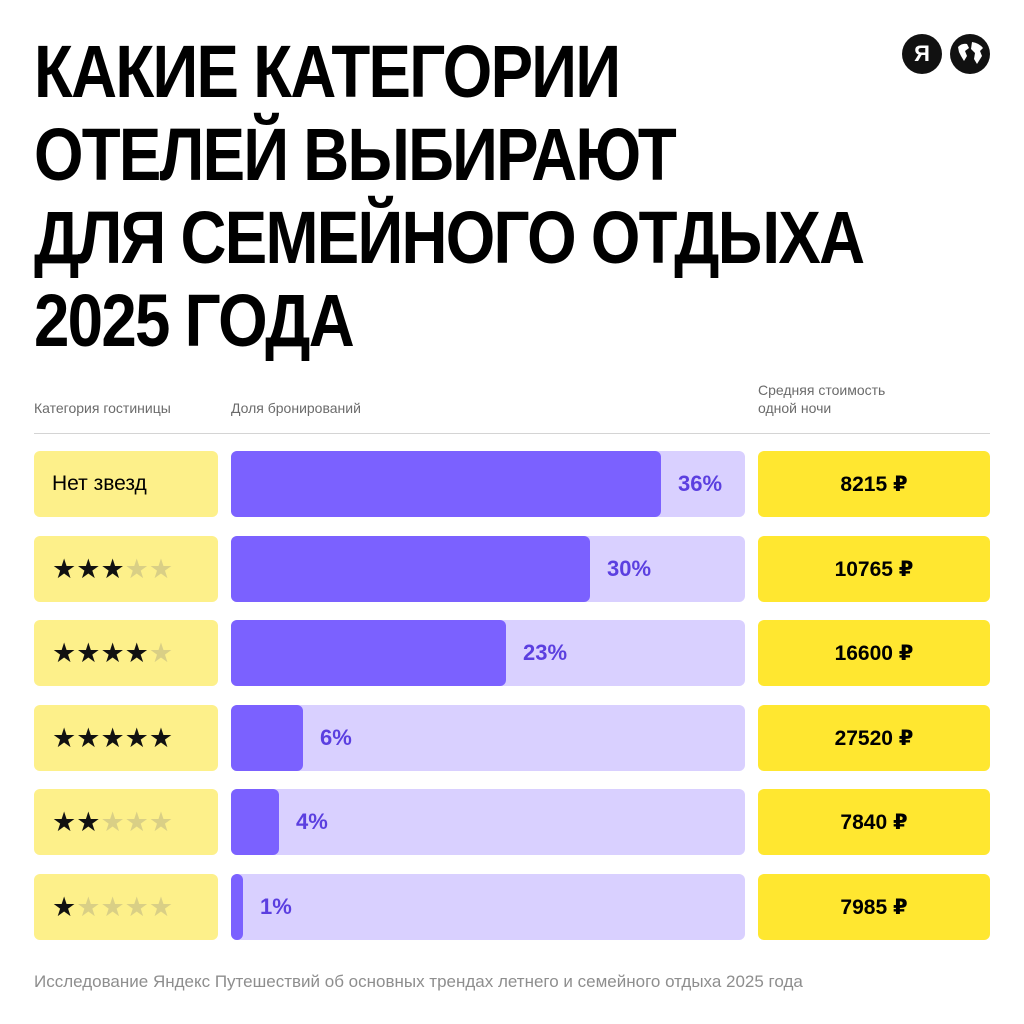 The height and width of the screenshot is (1024, 1024). I want to click on chart-row: ★ ★ ★ ★ ★ 1% 7985 ₽, so click(512, 907).